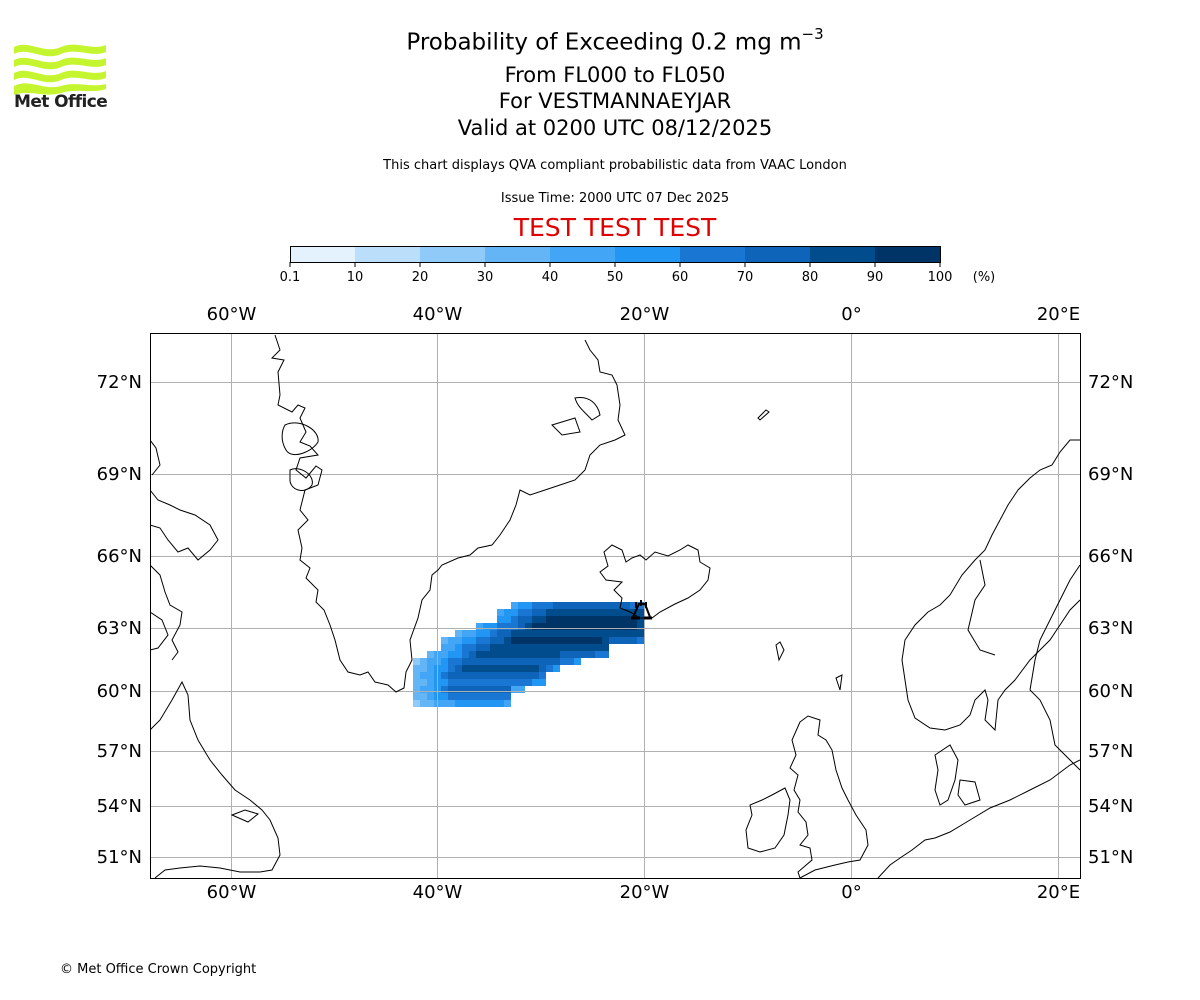  What do you see at coordinates (61, 102) in the screenshot?
I see `met-office-logo-text: Met Office` at bounding box center [61, 102].